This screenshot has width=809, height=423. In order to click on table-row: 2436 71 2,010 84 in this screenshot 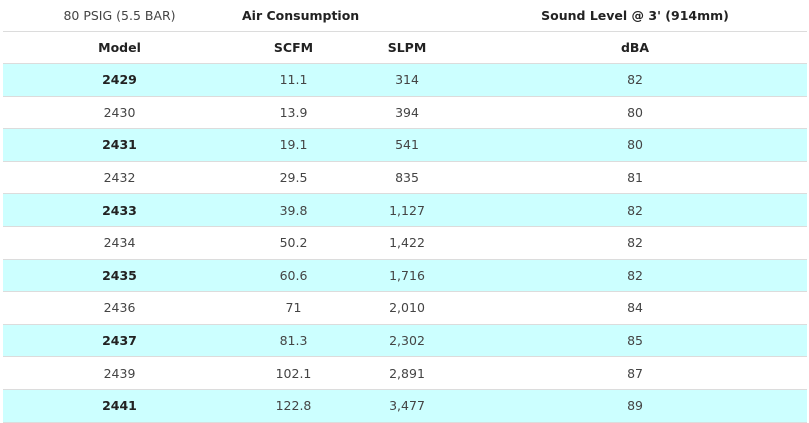, I will do `click(405, 308)`.